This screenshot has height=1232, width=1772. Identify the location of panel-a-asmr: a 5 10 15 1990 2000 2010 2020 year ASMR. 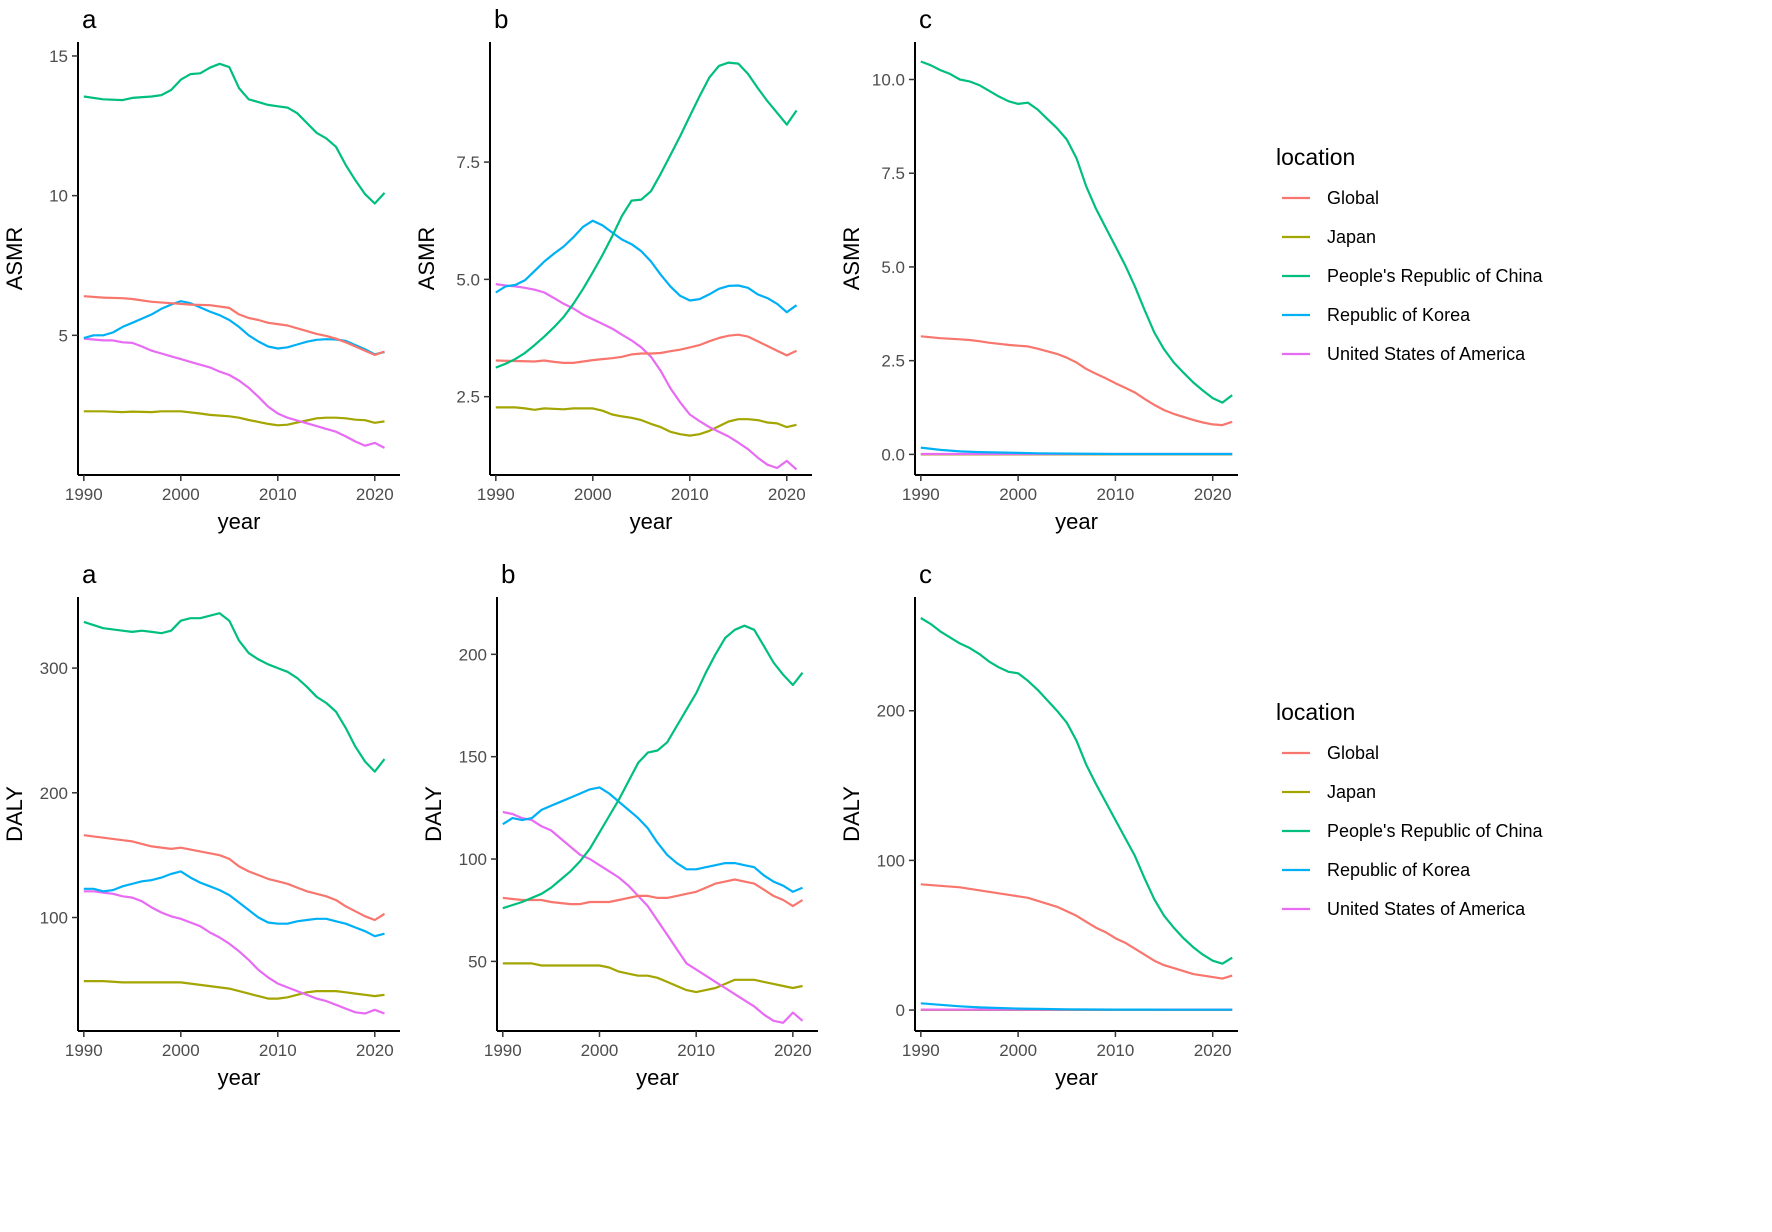
(201, 269).